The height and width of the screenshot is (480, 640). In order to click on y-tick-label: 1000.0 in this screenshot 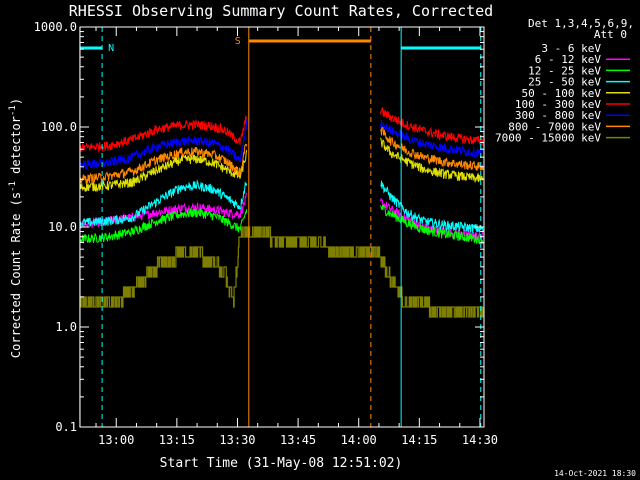, I will do `click(55, 27)`.